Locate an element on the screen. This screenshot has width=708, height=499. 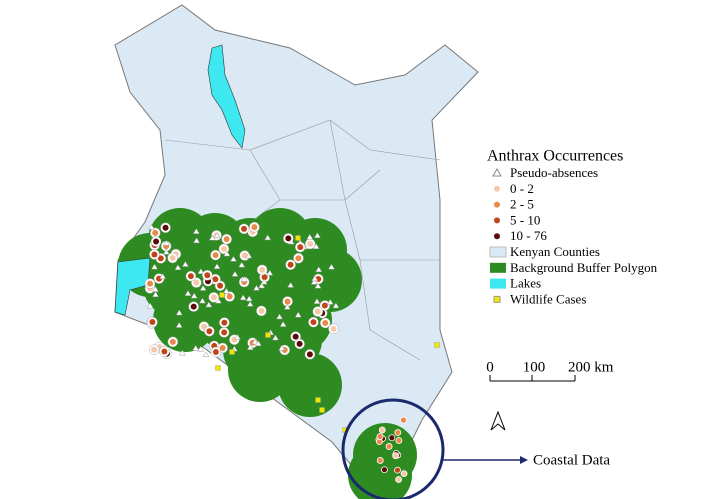
lake-turkana is located at coordinates (226, 96).